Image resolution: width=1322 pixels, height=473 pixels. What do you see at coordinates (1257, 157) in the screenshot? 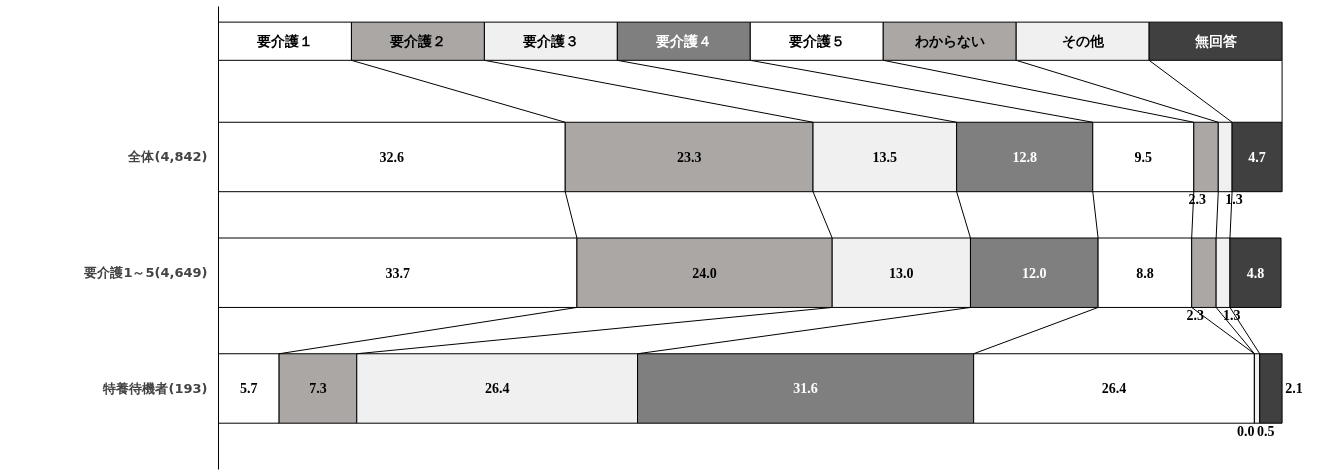
I see `data-label: 4.7` at bounding box center [1257, 157].